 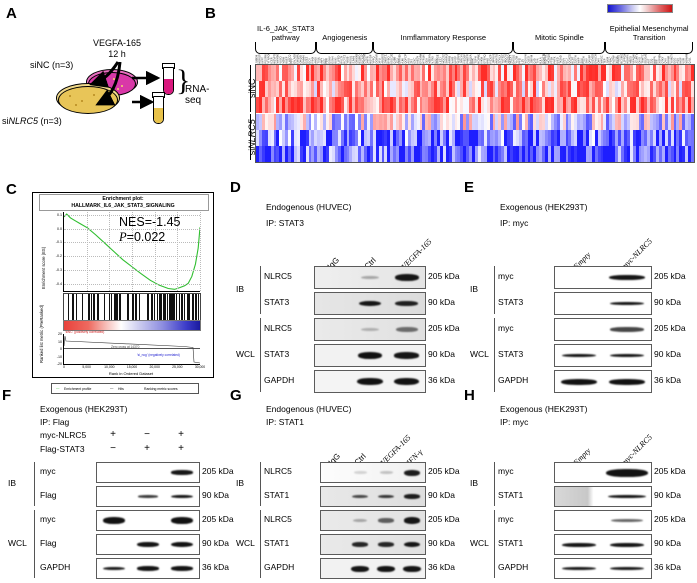 What do you see at coordinates (59, 356) in the screenshot?
I see `gsea-rank-ytick: -10` at bounding box center [59, 356].